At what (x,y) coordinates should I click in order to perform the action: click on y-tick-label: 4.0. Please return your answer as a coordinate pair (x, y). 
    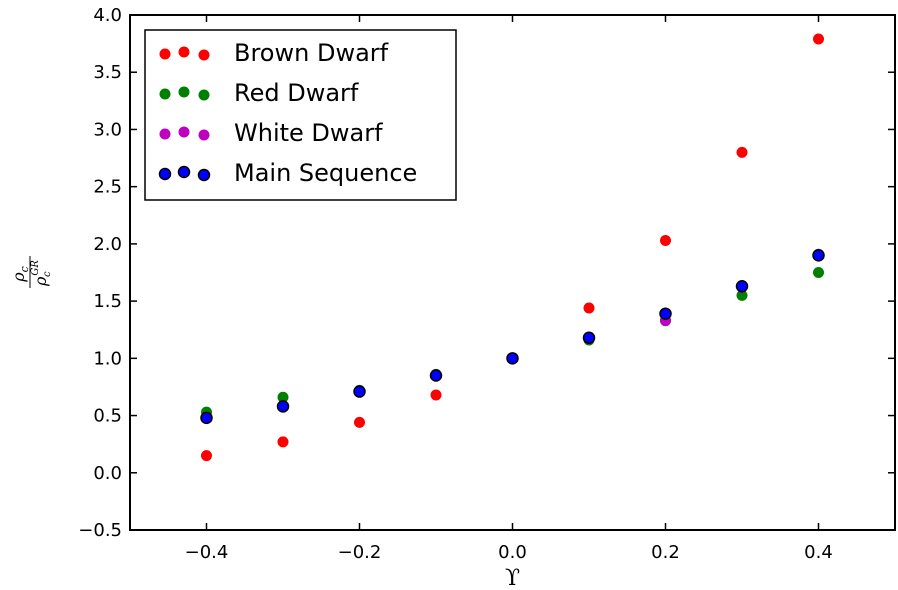
    Looking at the image, I should click on (107, 15).